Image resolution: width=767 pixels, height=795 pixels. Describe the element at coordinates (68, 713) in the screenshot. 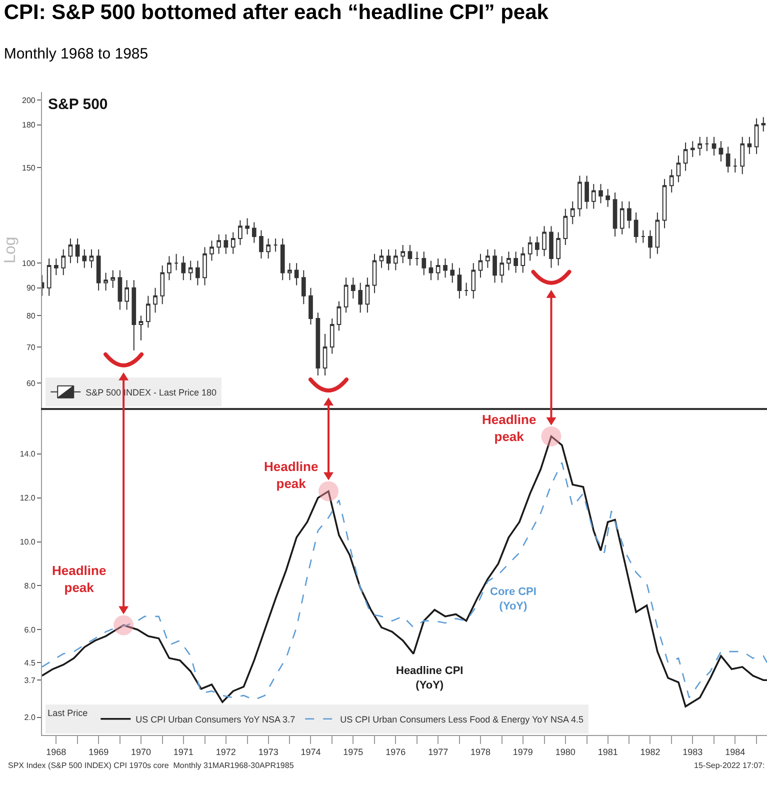

I see `legend-title: Last Price` at that location.